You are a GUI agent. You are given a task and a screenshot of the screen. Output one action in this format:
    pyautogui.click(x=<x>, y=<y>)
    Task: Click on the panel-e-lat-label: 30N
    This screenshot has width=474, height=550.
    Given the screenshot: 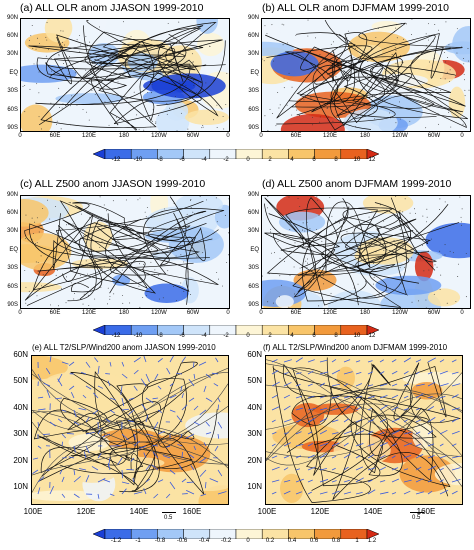 What is the action you would take?
    pyautogui.click(x=20, y=433)
    